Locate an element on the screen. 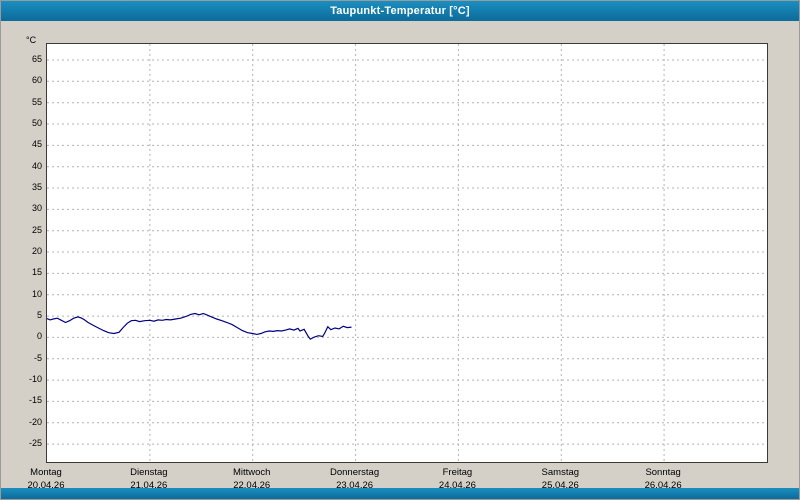 The height and width of the screenshot is (500, 800). y-tick-label: 65 is located at coordinates (36, 59).